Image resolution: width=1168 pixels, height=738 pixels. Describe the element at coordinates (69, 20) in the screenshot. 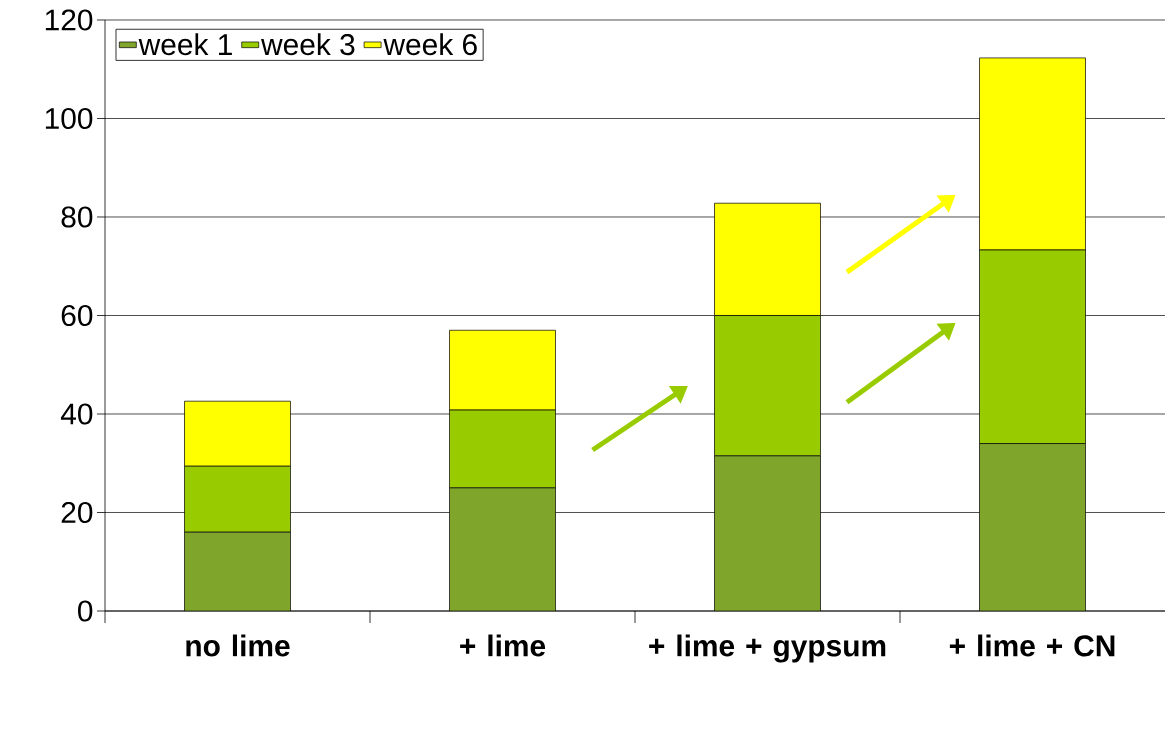

I see `y-tick-label: 120` at that location.